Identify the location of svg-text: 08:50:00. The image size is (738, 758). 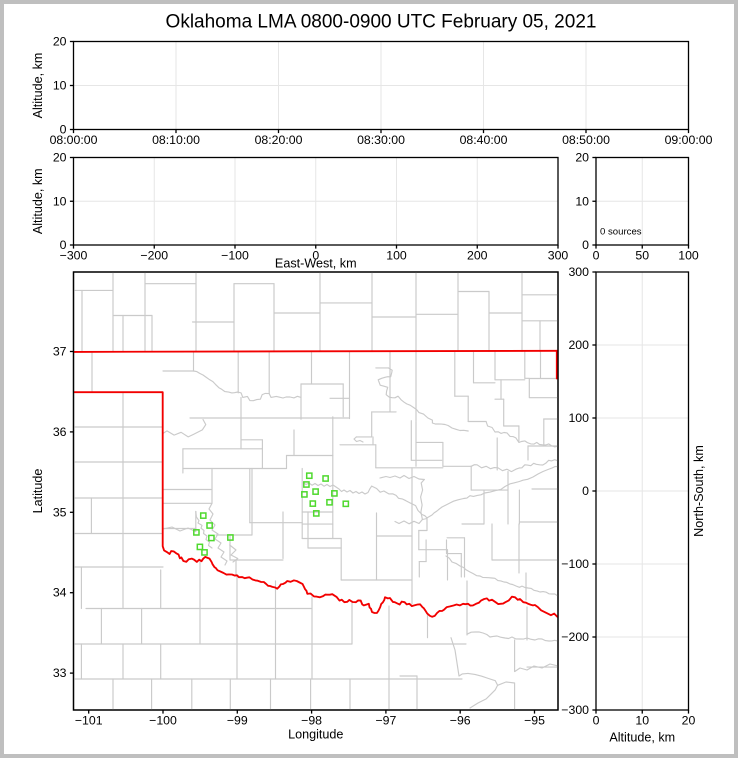
(586, 140).